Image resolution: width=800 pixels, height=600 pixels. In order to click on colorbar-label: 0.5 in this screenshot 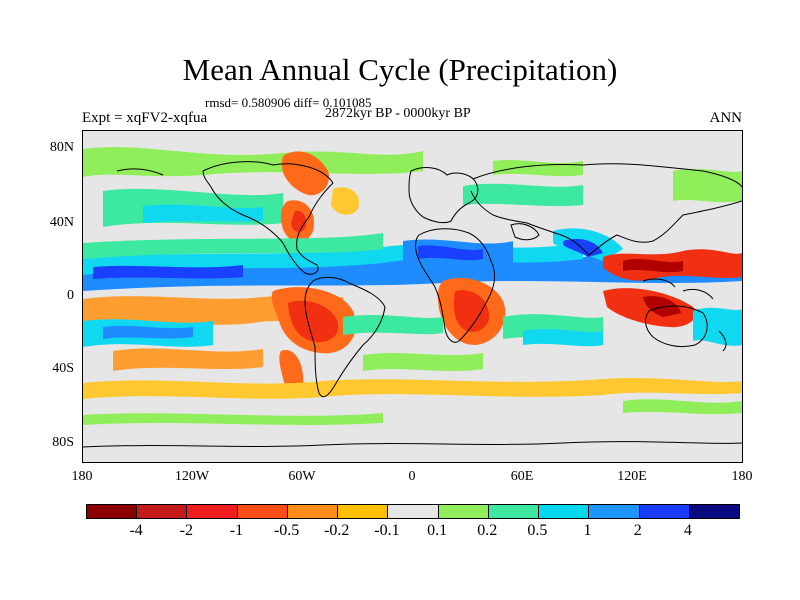, I will do `click(537, 530)`.